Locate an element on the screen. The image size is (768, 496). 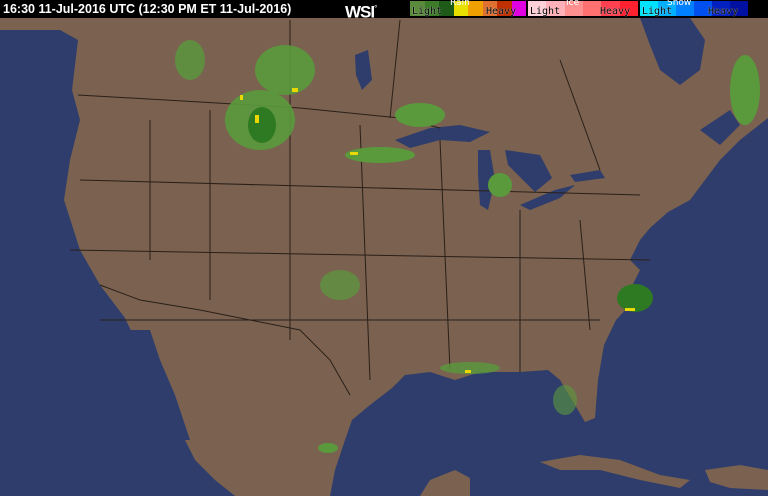
echo-michigan is located at coordinates (500, 185).